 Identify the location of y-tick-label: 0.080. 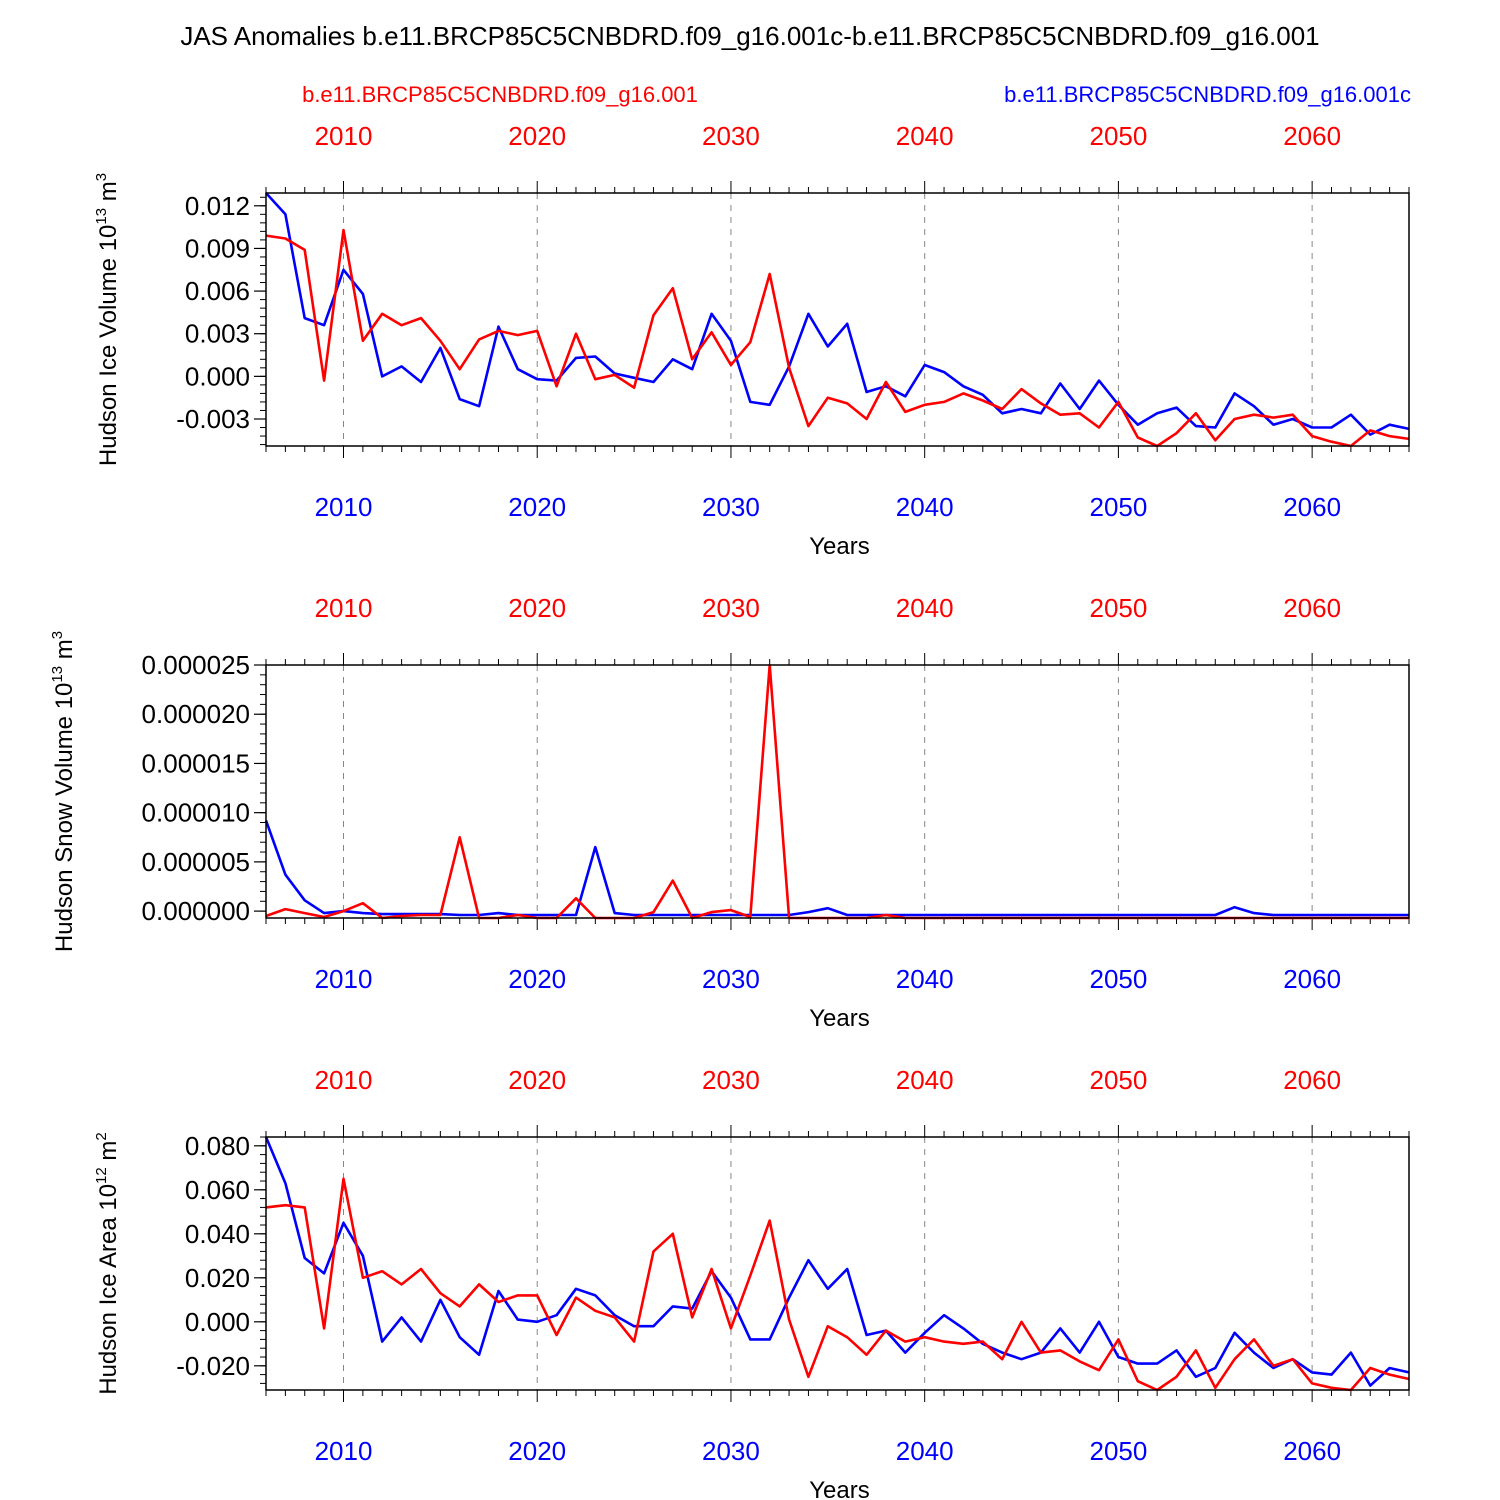
(217, 1146).